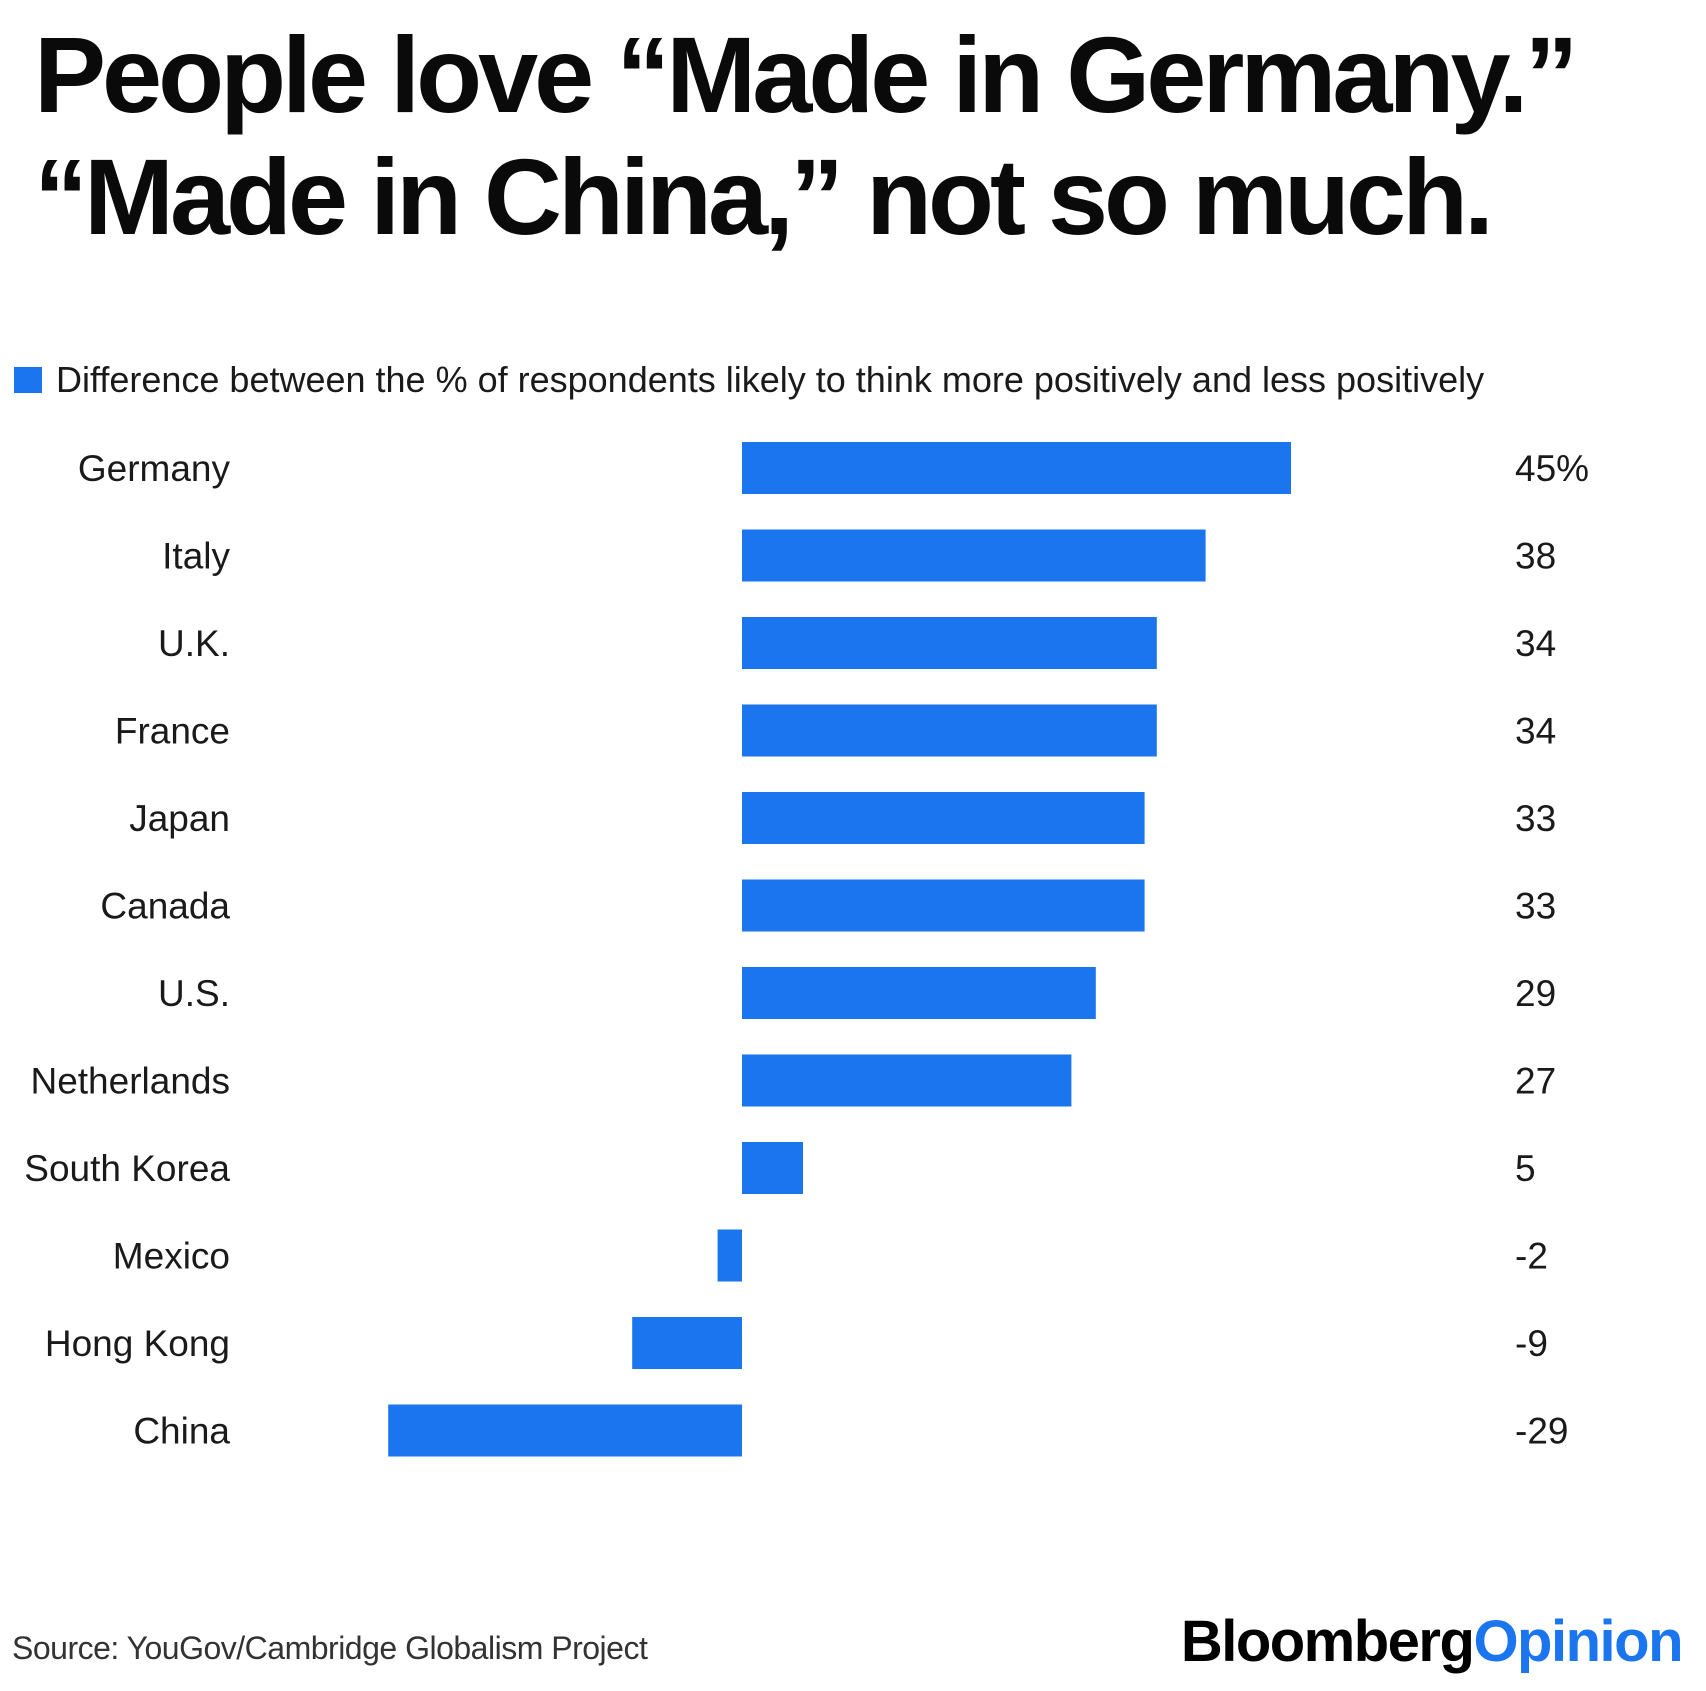 The width and height of the screenshot is (1706, 1691). What do you see at coordinates (806, 74) in the screenshot?
I see `title-line-1: People love “Made in Germany.”` at bounding box center [806, 74].